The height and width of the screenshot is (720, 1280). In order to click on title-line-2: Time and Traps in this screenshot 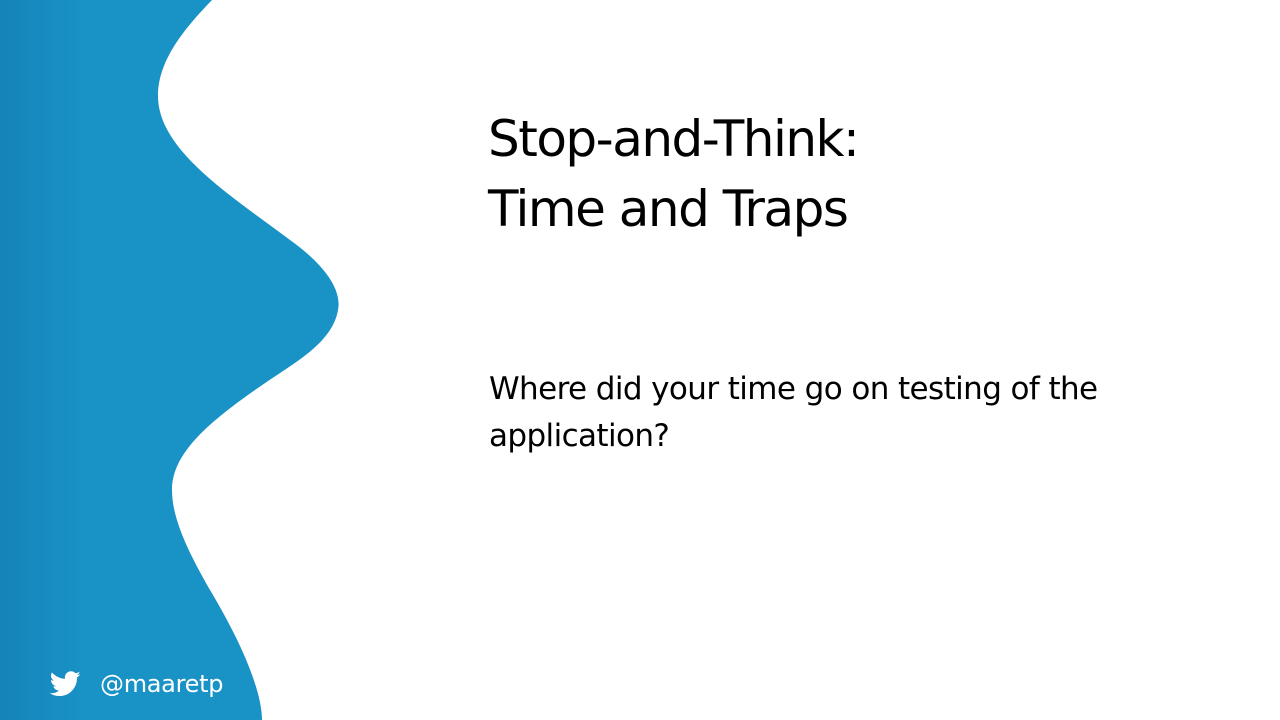, I will do `click(668, 209)`.